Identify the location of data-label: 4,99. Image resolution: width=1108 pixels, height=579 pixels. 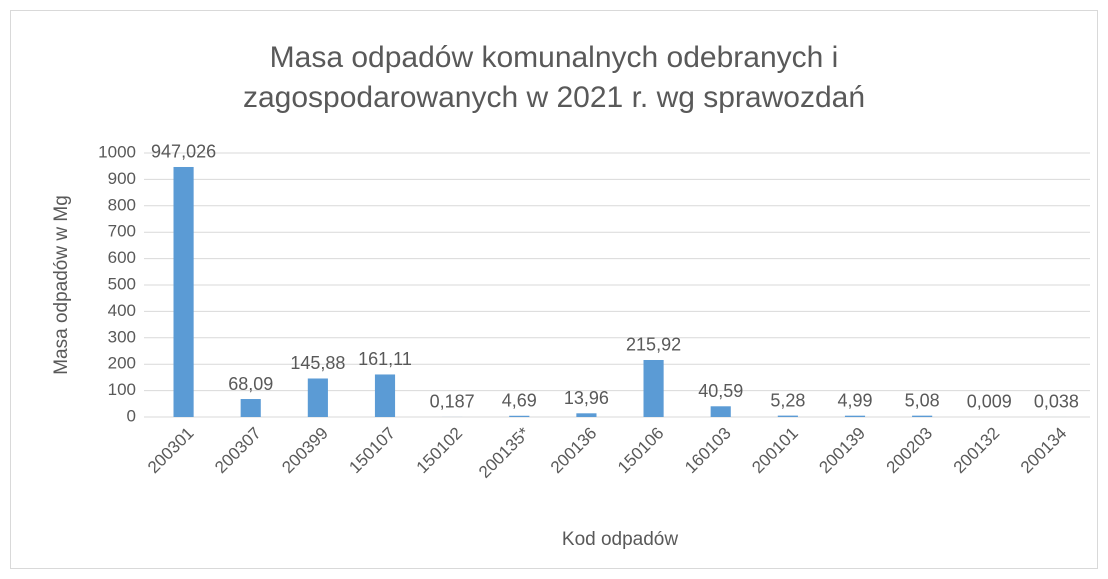
(854, 400).